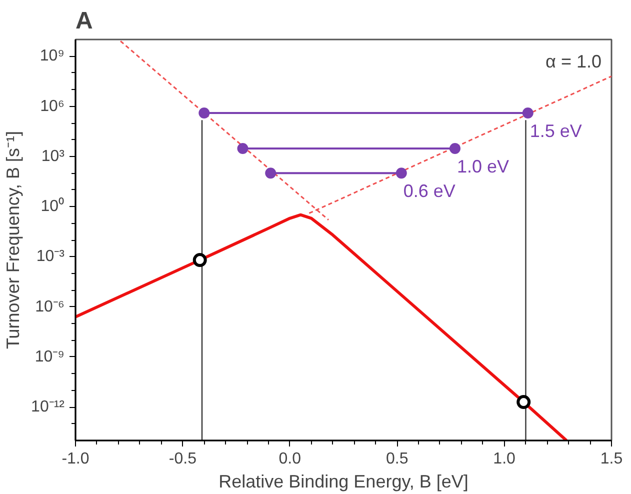 The image size is (631, 494). I want to click on x-axis-title: Relative Binding Energy, B [eV], so click(343, 482).